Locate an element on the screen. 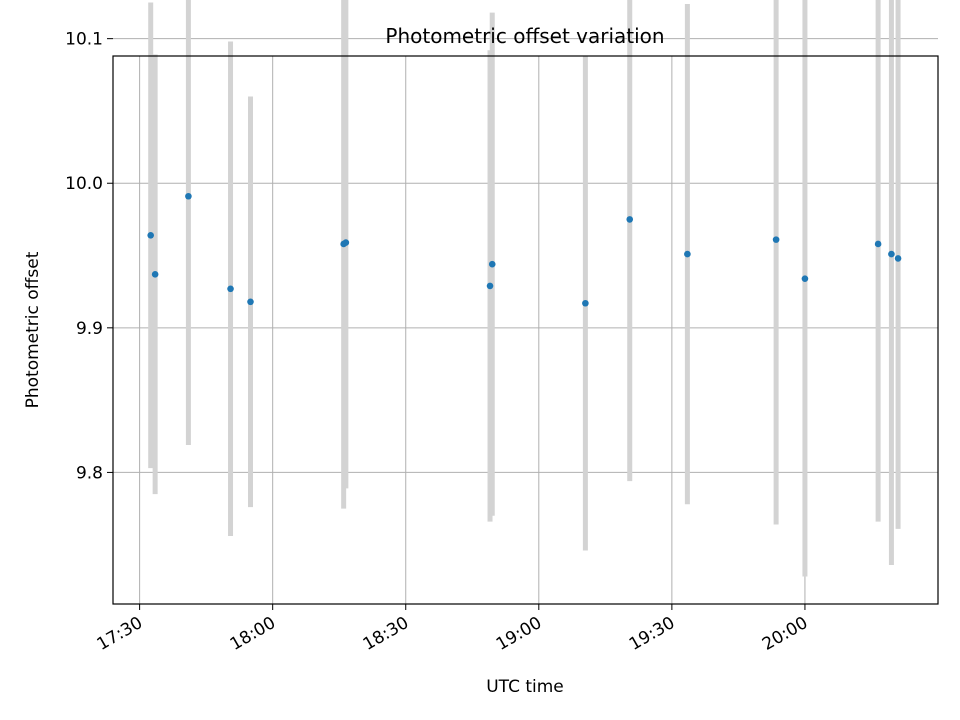 The height and width of the screenshot is (720, 960). y-tick-label: 10.1 is located at coordinates (84, 40).